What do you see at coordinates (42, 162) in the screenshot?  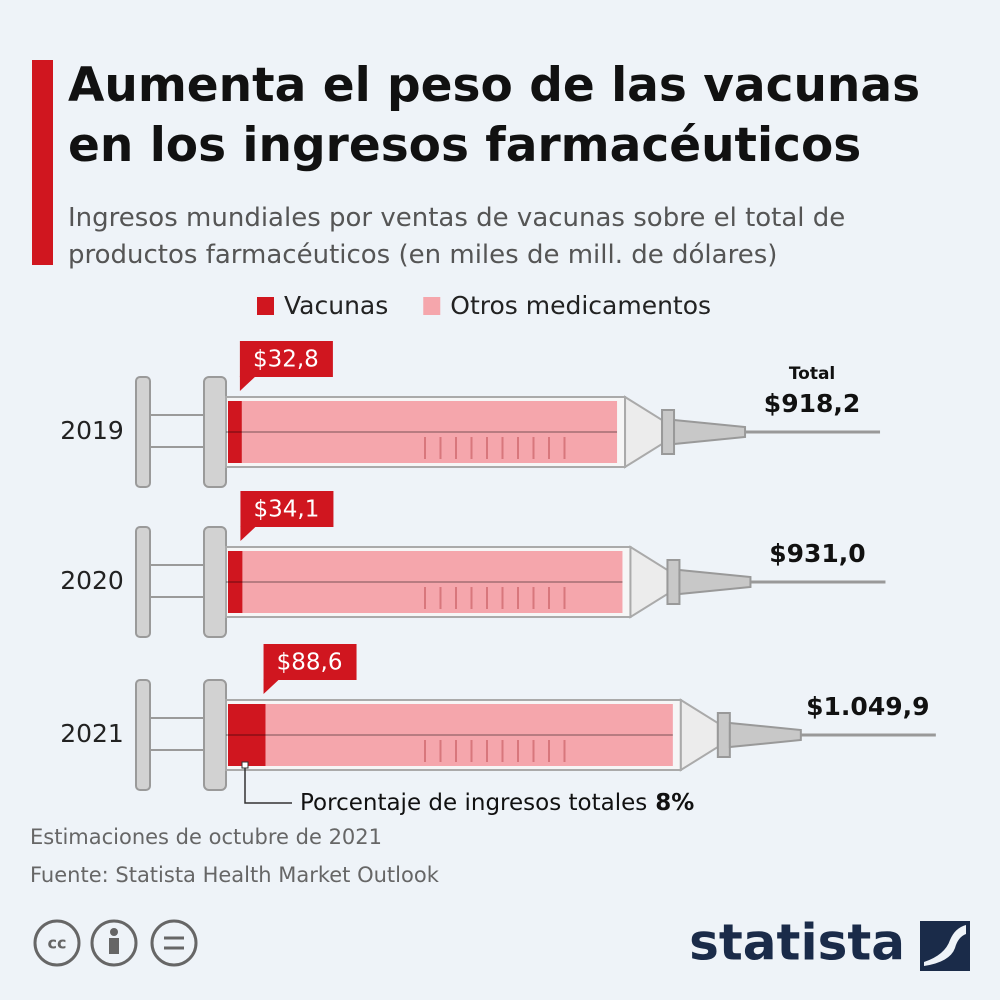 I see `title-accent` at bounding box center [42, 162].